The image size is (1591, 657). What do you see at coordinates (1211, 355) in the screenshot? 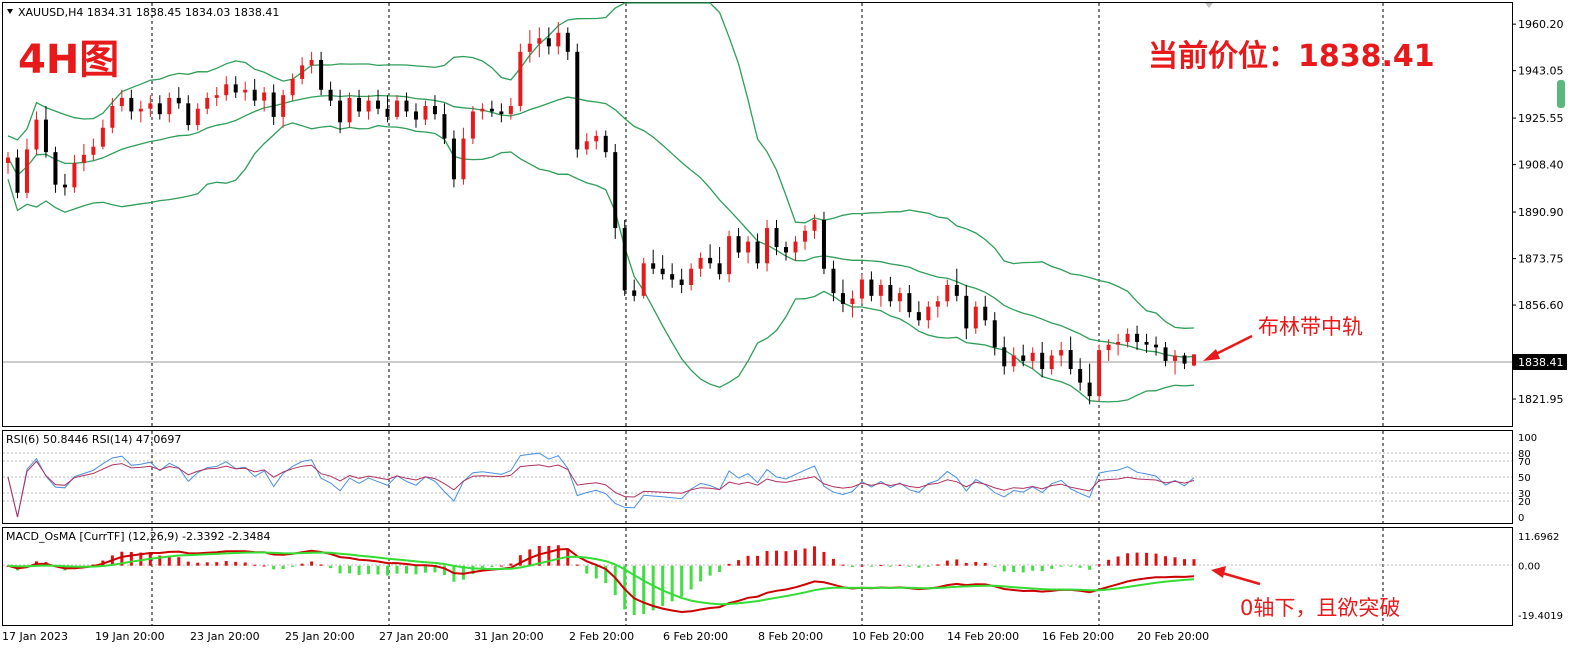
I see `annotation-arrowhead-icon` at bounding box center [1211, 355].